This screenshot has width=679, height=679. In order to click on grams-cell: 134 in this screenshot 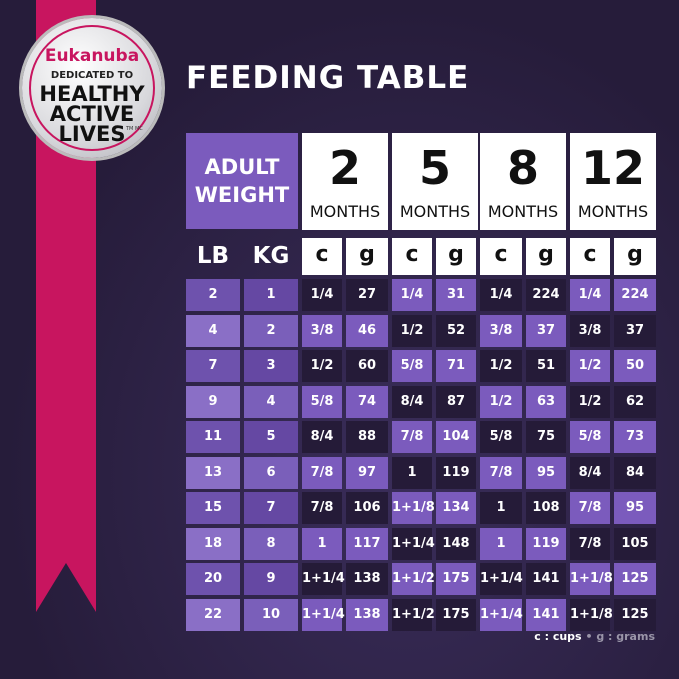, I will do `click(456, 508)`.